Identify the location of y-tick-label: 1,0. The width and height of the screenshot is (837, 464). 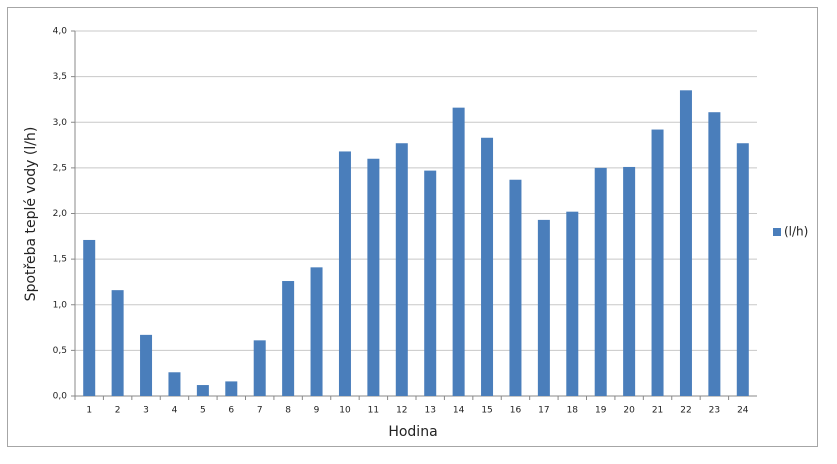
(60, 305).